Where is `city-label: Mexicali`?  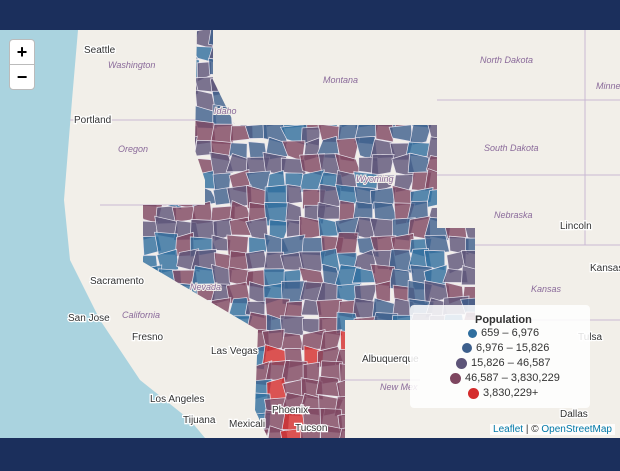
city-label: Mexicali is located at coordinates (247, 424).